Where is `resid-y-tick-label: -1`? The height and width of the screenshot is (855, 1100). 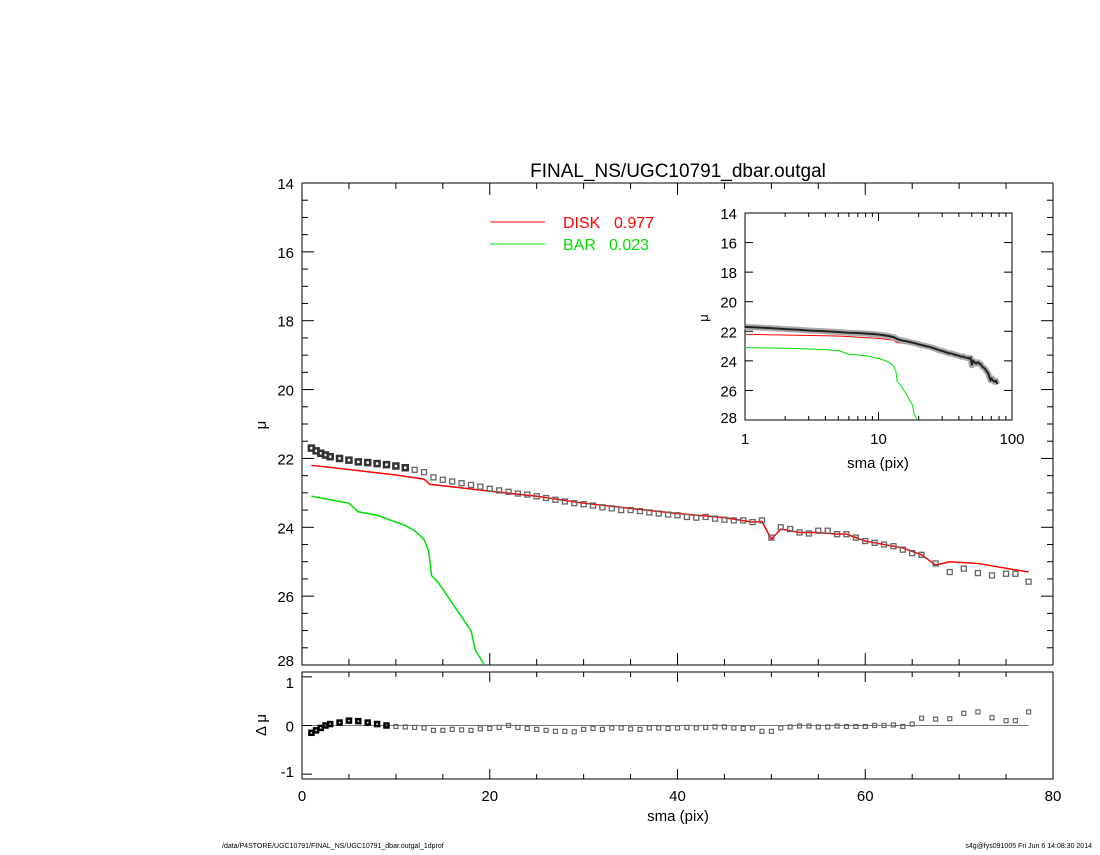 resid-y-tick-label: -1 is located at coordinates (287, 772).